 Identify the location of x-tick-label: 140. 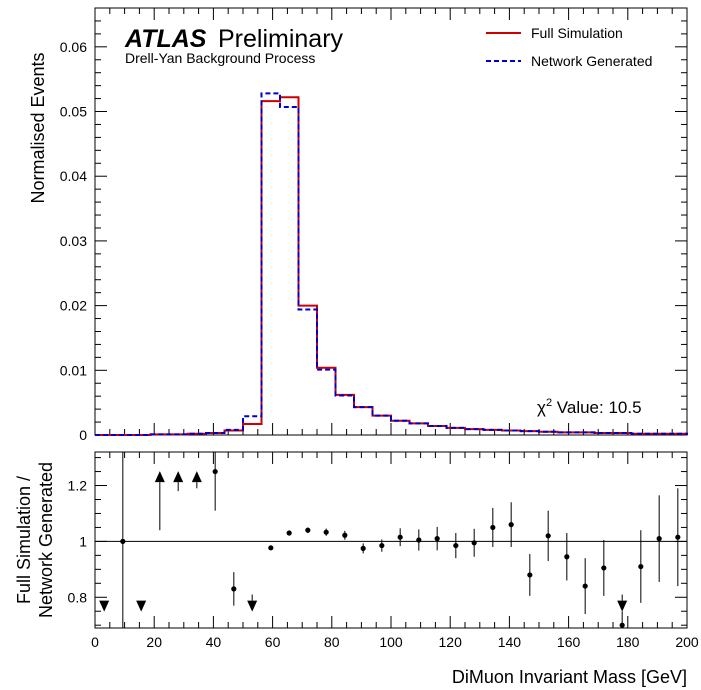
(510, 642).